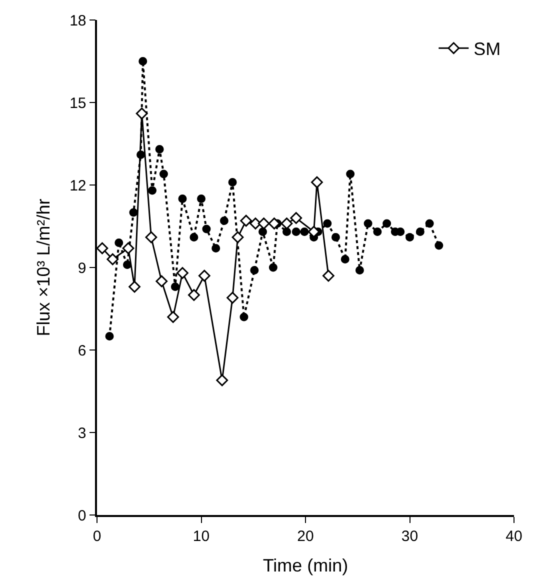 Image resolution: width=534 pixels, height=584 pixels. What do you see at coordinates (409, 536) in the screenshot?
I see `x-tick-label: 30` at bounding box center [409, 536].